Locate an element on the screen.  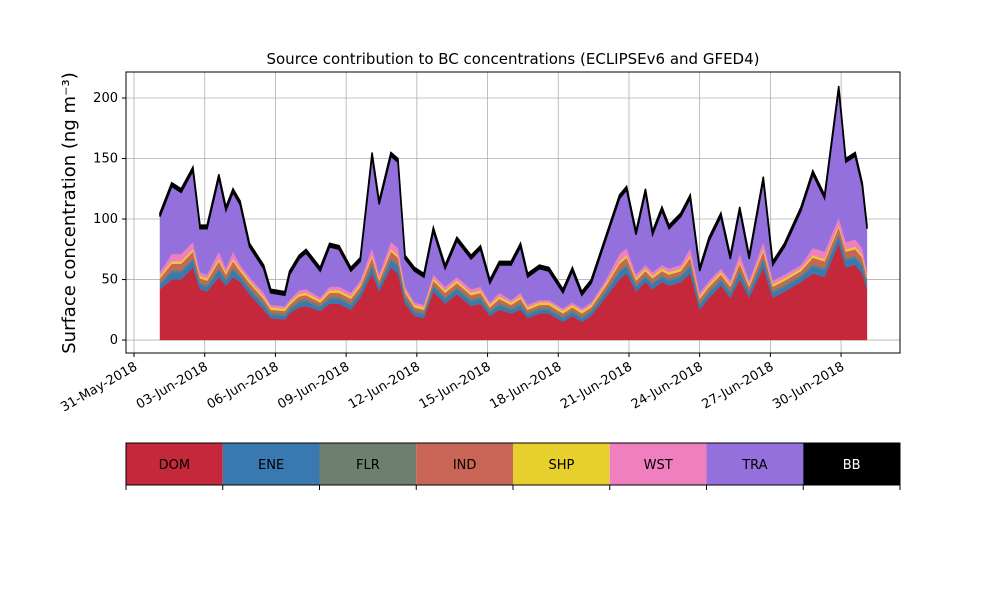
y-axis-label: Surface concentration (ng m⁻³) is located at coordinates (69, 213).